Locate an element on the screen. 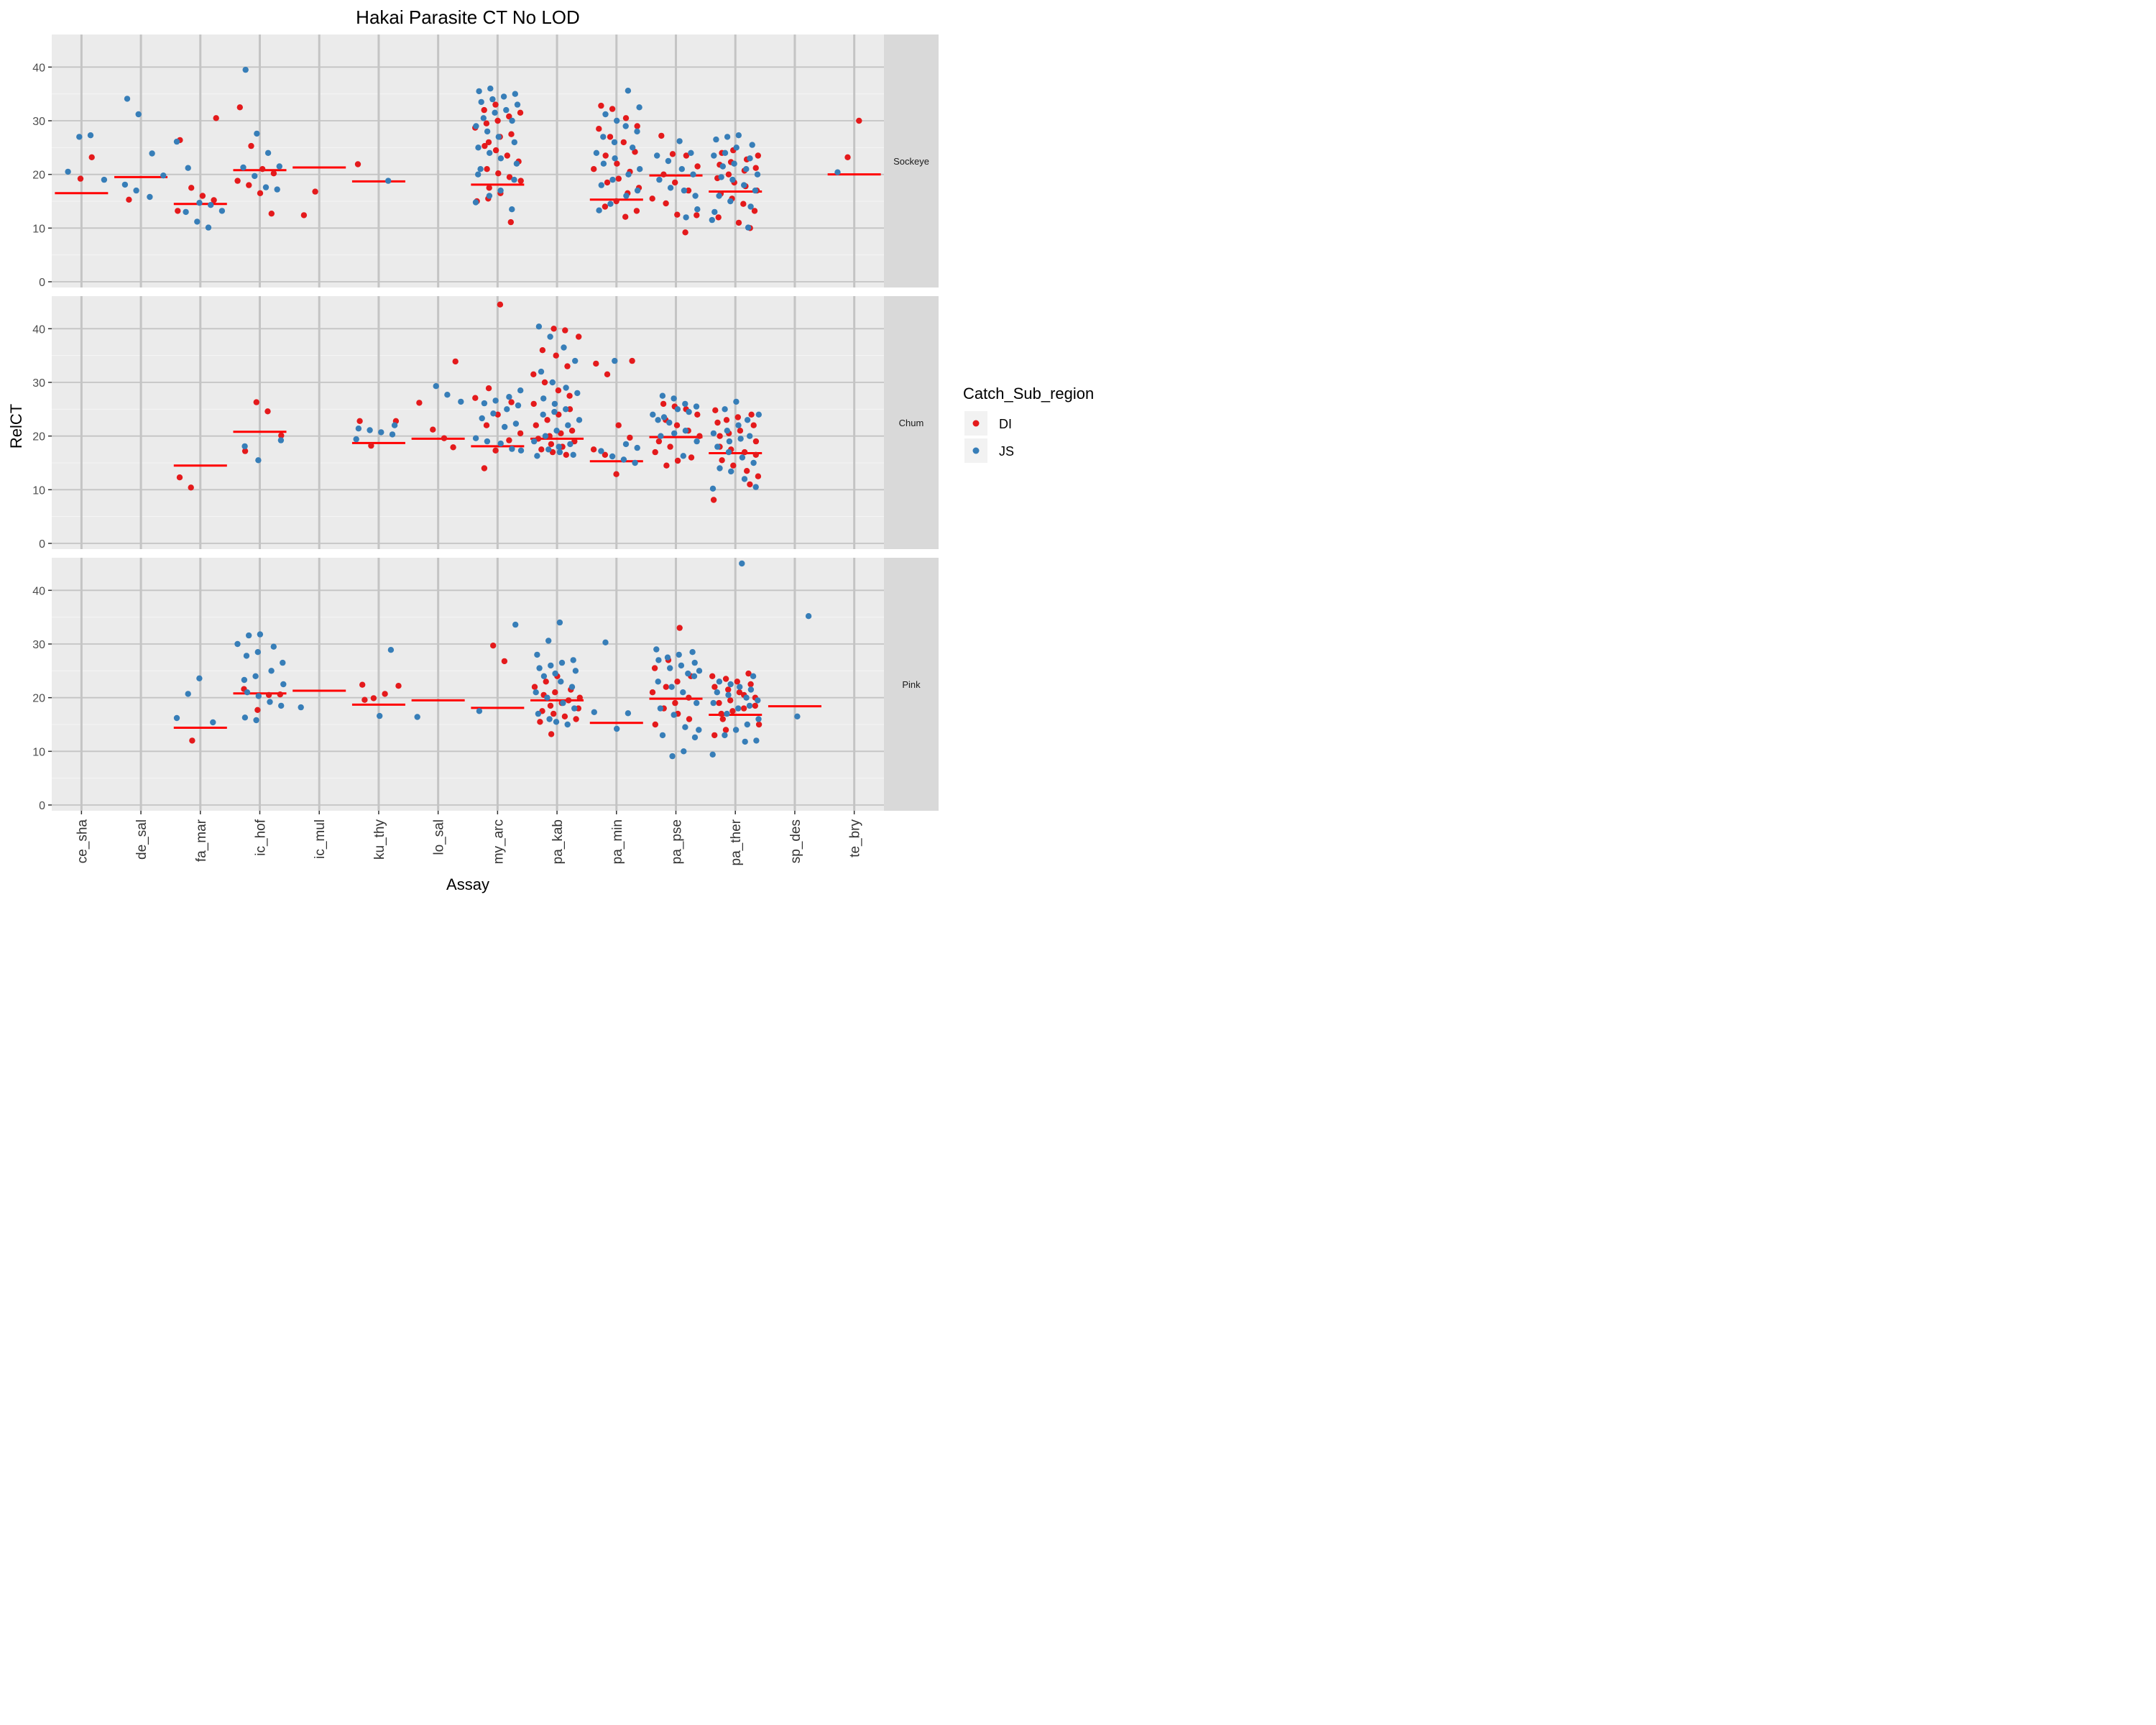 This screenshot has height=1725, width=2156. panel-sockeye: 0 10 20 30 40 Sockeye is located at coordinates (485, 161).